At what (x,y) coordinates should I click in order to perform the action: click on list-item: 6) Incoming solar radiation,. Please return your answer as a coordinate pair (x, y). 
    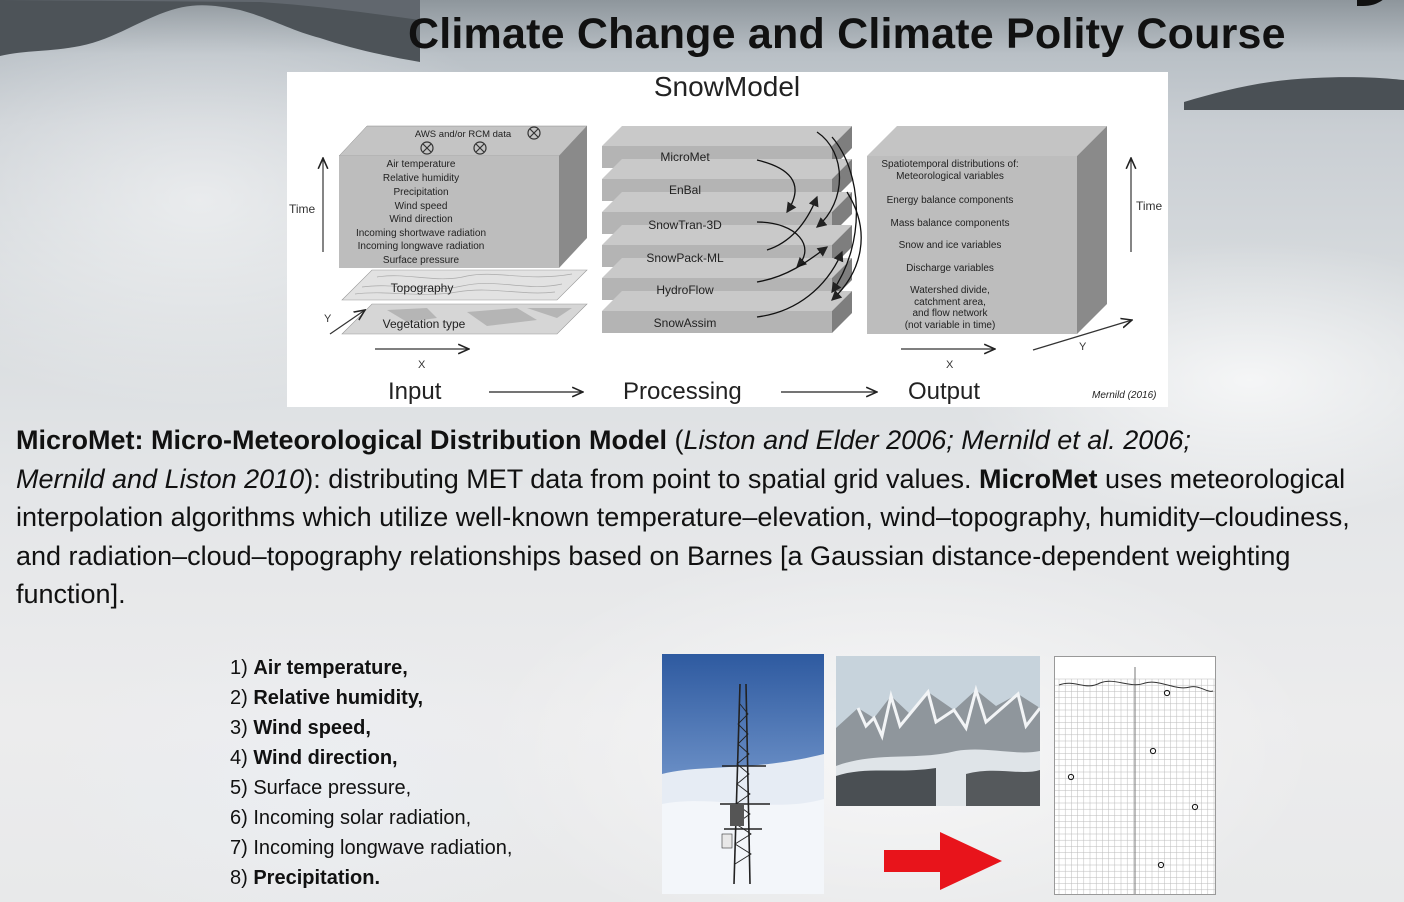
    Looking at the image, I should click on (371, 818).